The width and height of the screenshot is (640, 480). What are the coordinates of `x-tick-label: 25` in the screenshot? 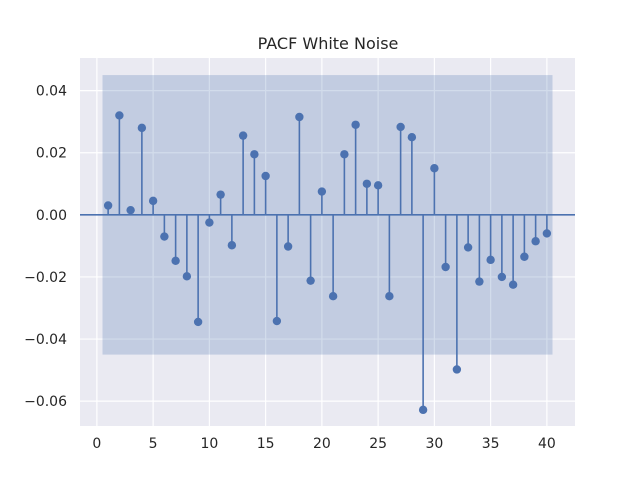 It's located at (378, 444).